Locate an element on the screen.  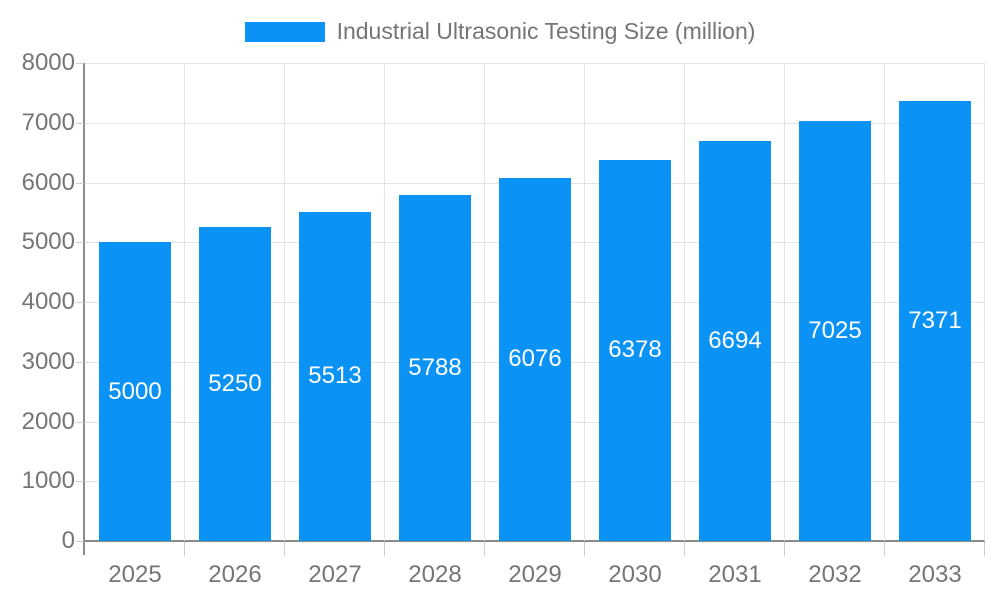
bar-value-label: 5788 is located at coordinates (435, 368).